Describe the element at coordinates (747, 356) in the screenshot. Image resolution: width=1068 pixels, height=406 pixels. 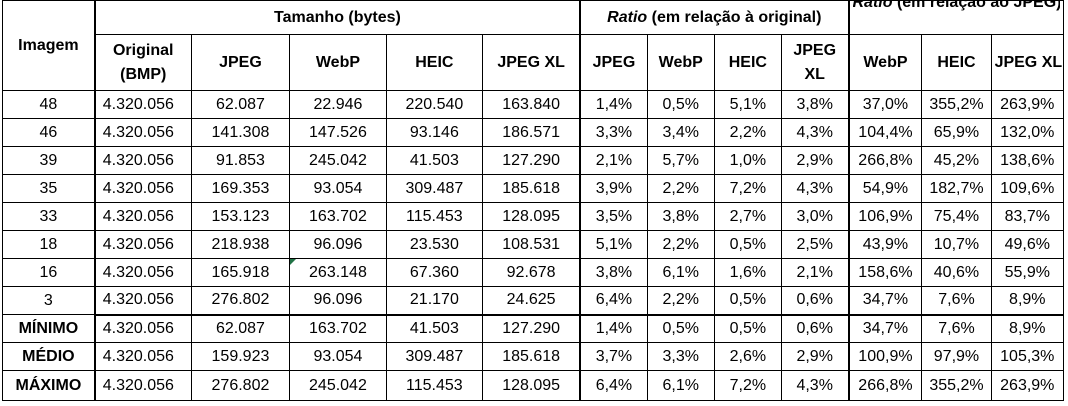
I see `ratio-heic-cell: 2,6%` at that location.